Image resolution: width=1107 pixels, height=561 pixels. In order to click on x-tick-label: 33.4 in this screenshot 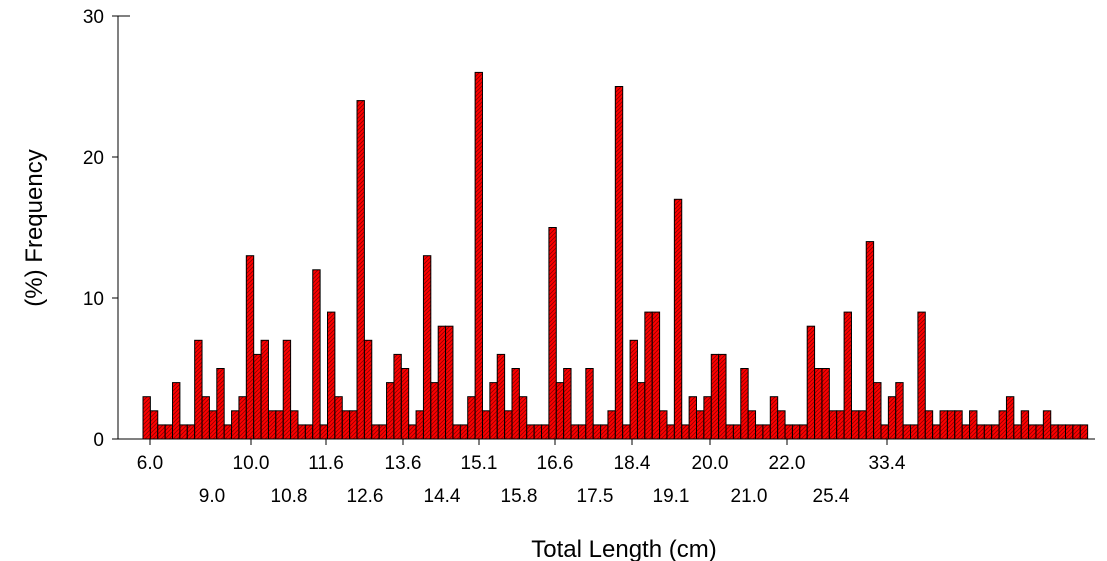, I will do `click(887, 463)`.